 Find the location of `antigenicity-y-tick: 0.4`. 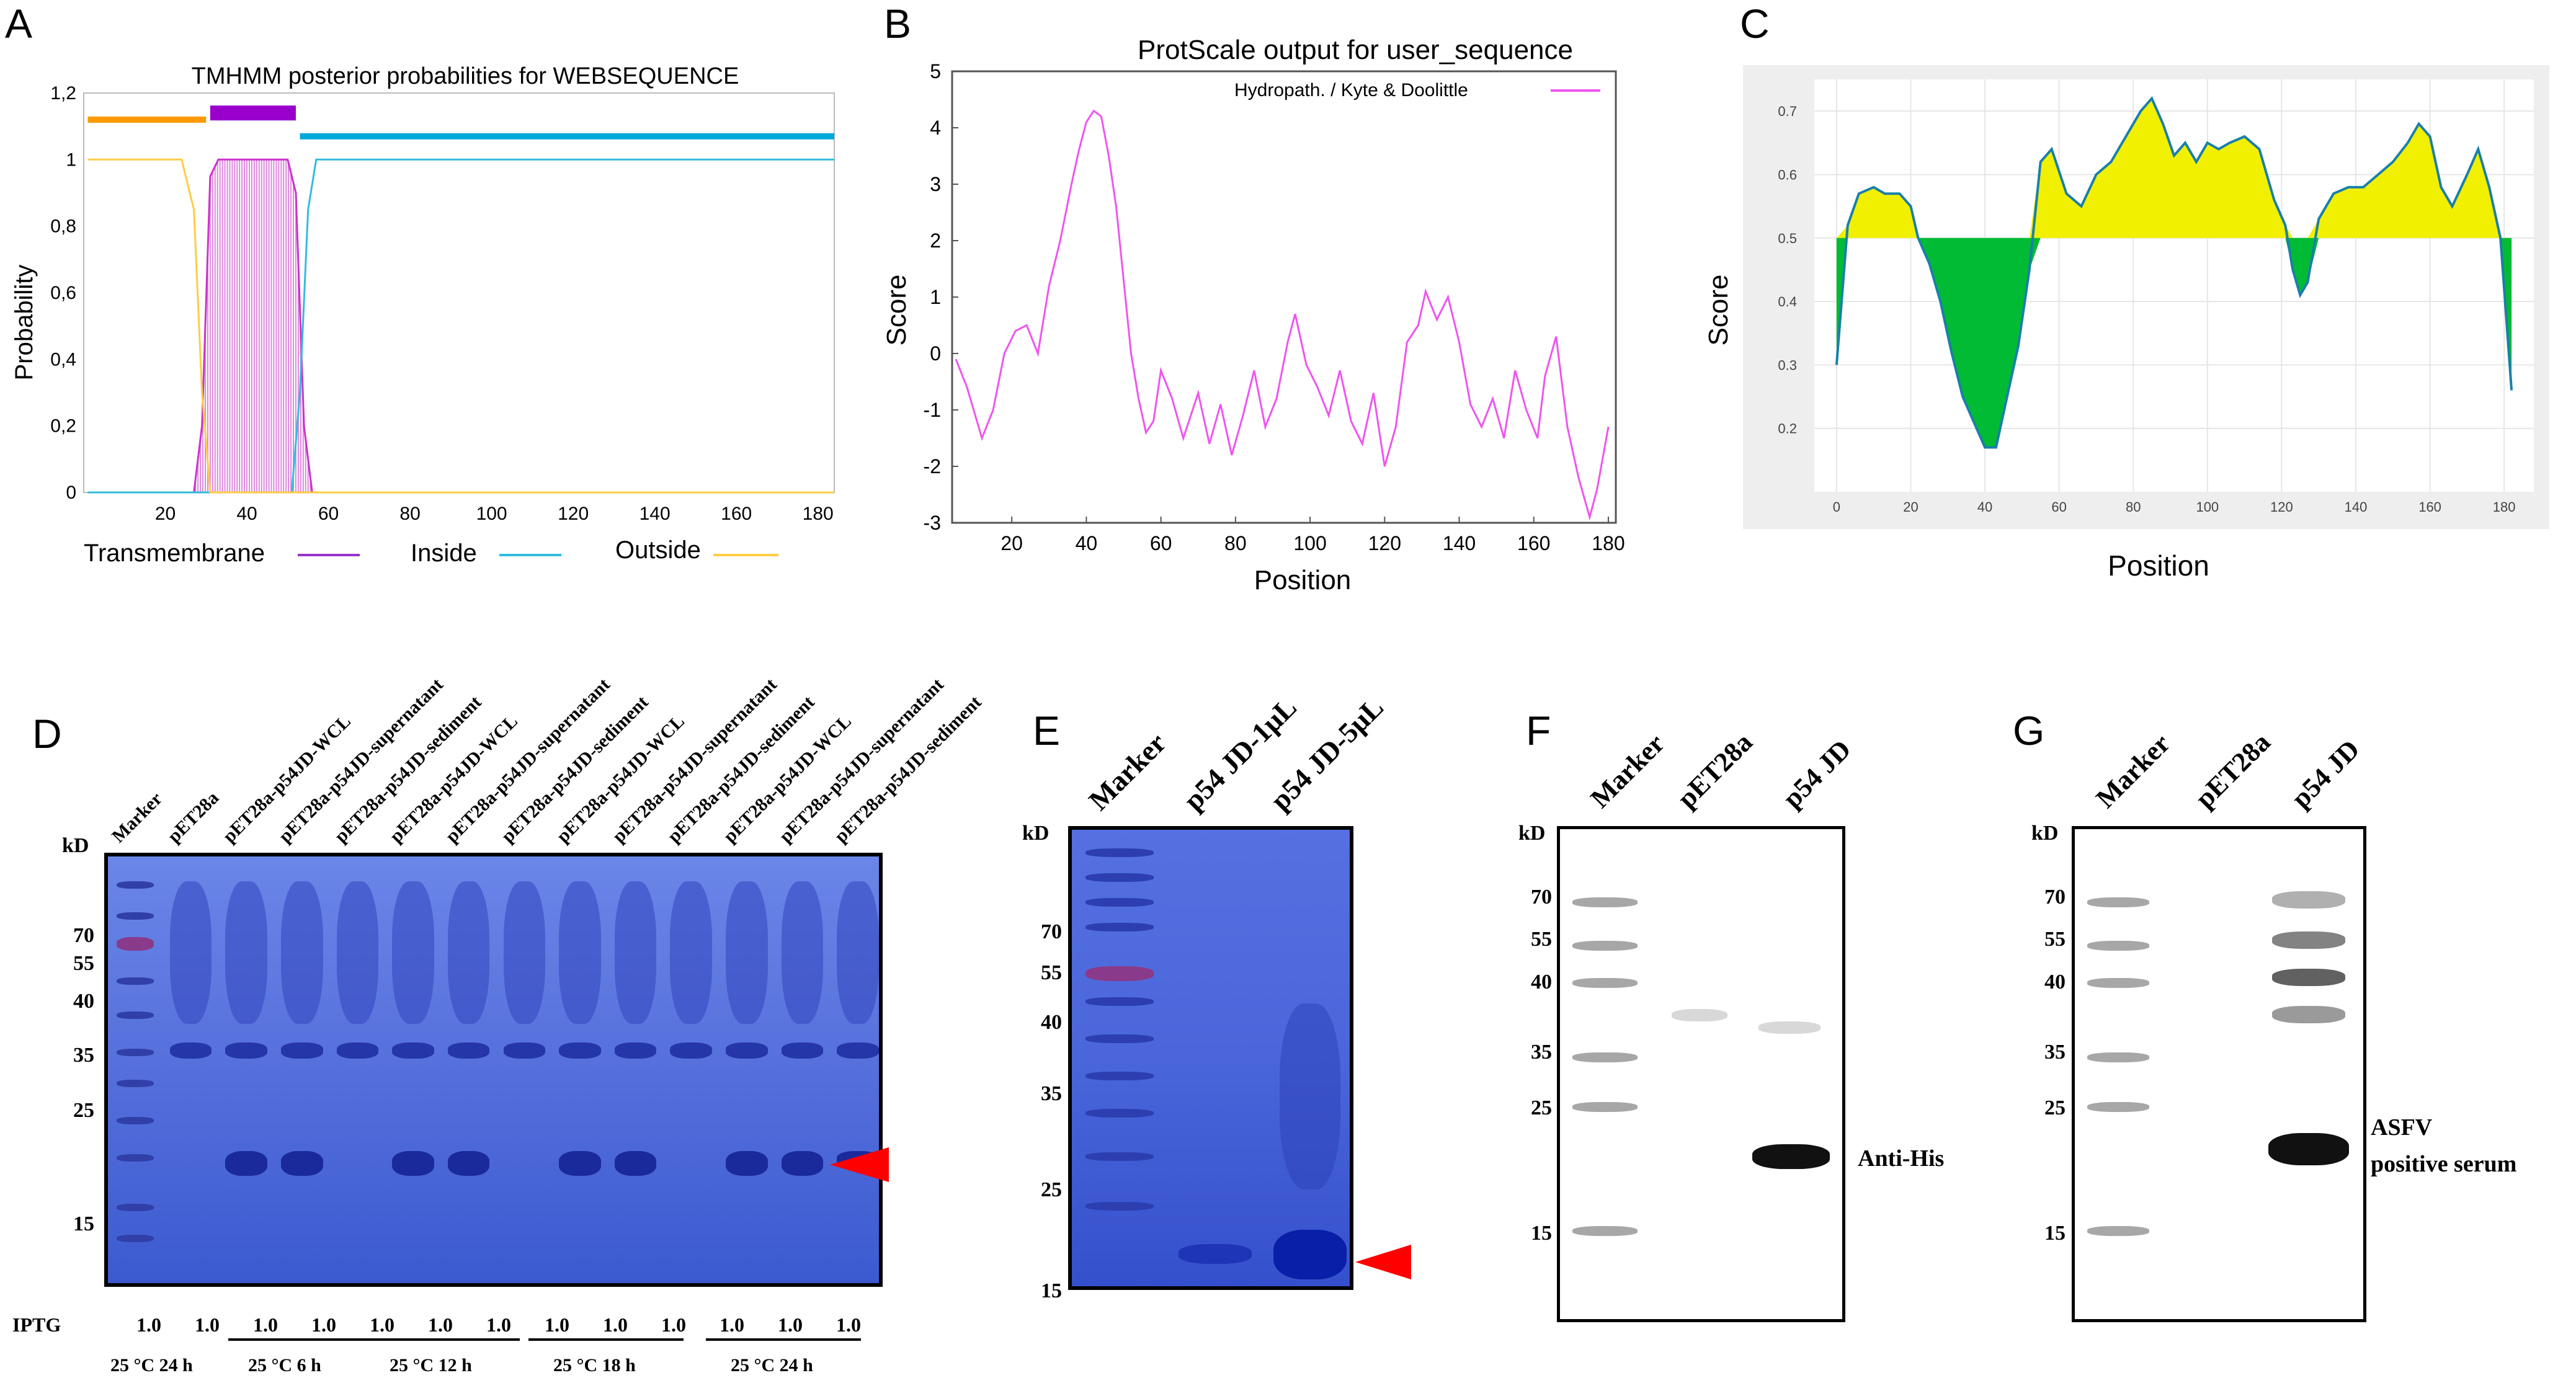

antigenicity-y-tick: 0.4 is located at coordinates (1787, 301).